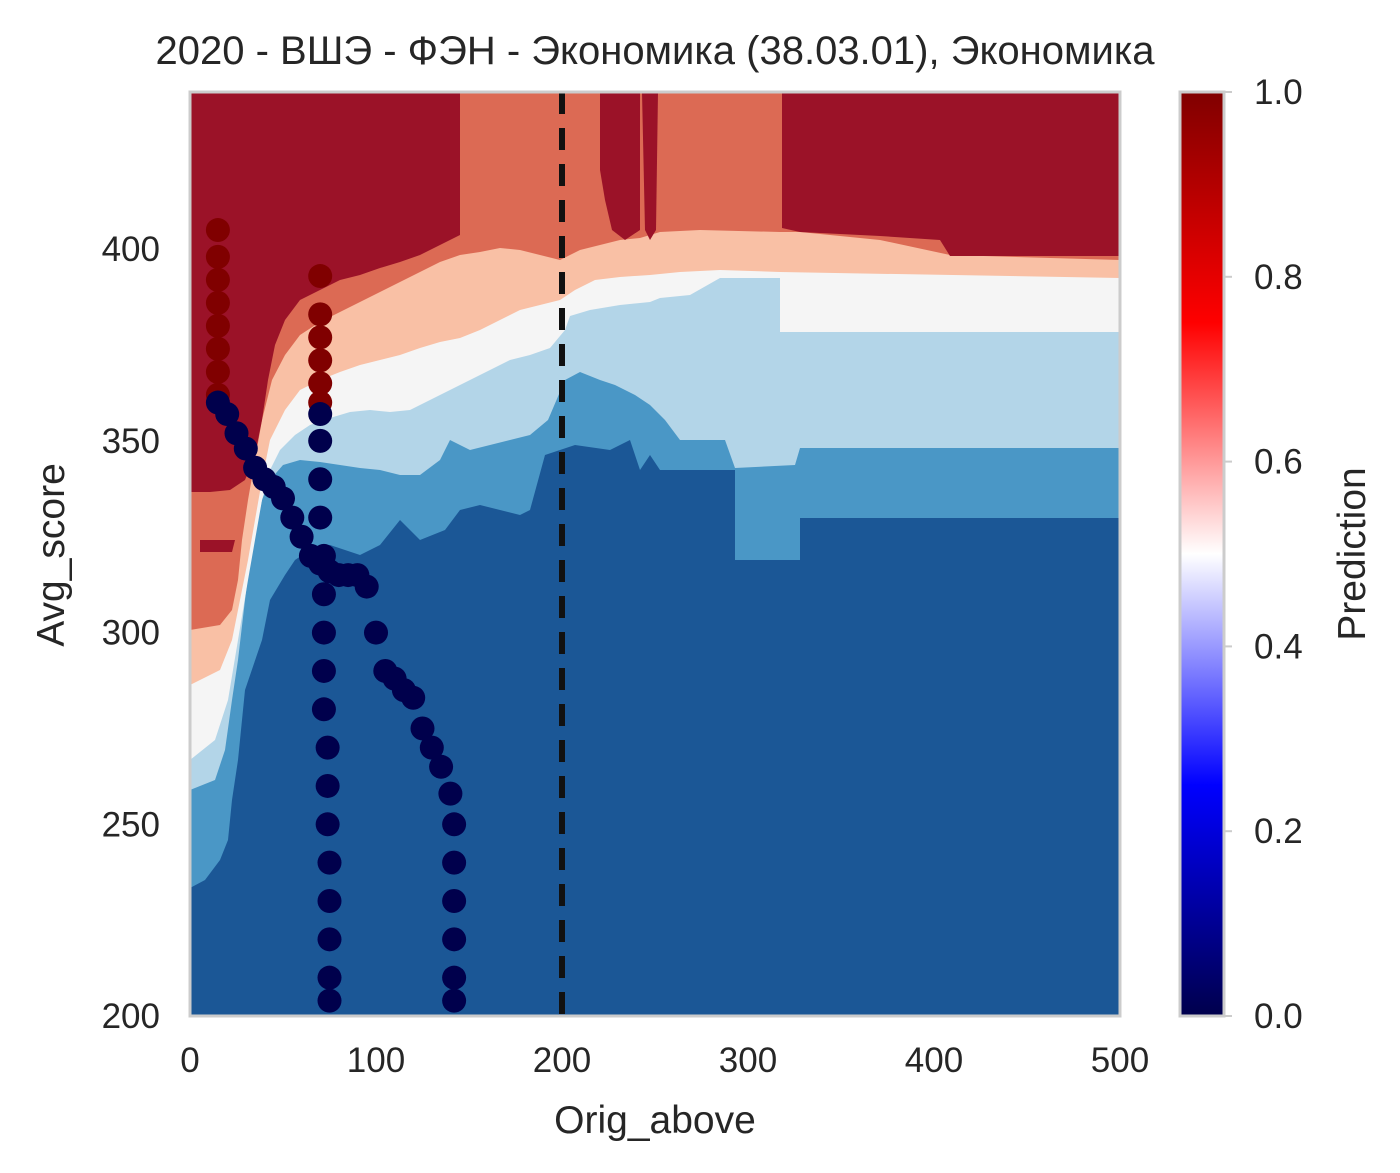  What do you see at coordinates (336, 615) in the screenshot?
I see `scatter-marks` at bounding box center [336, 615].